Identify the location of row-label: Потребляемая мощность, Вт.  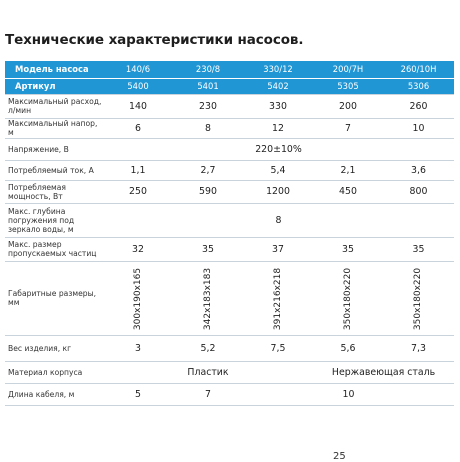
(54, 192).